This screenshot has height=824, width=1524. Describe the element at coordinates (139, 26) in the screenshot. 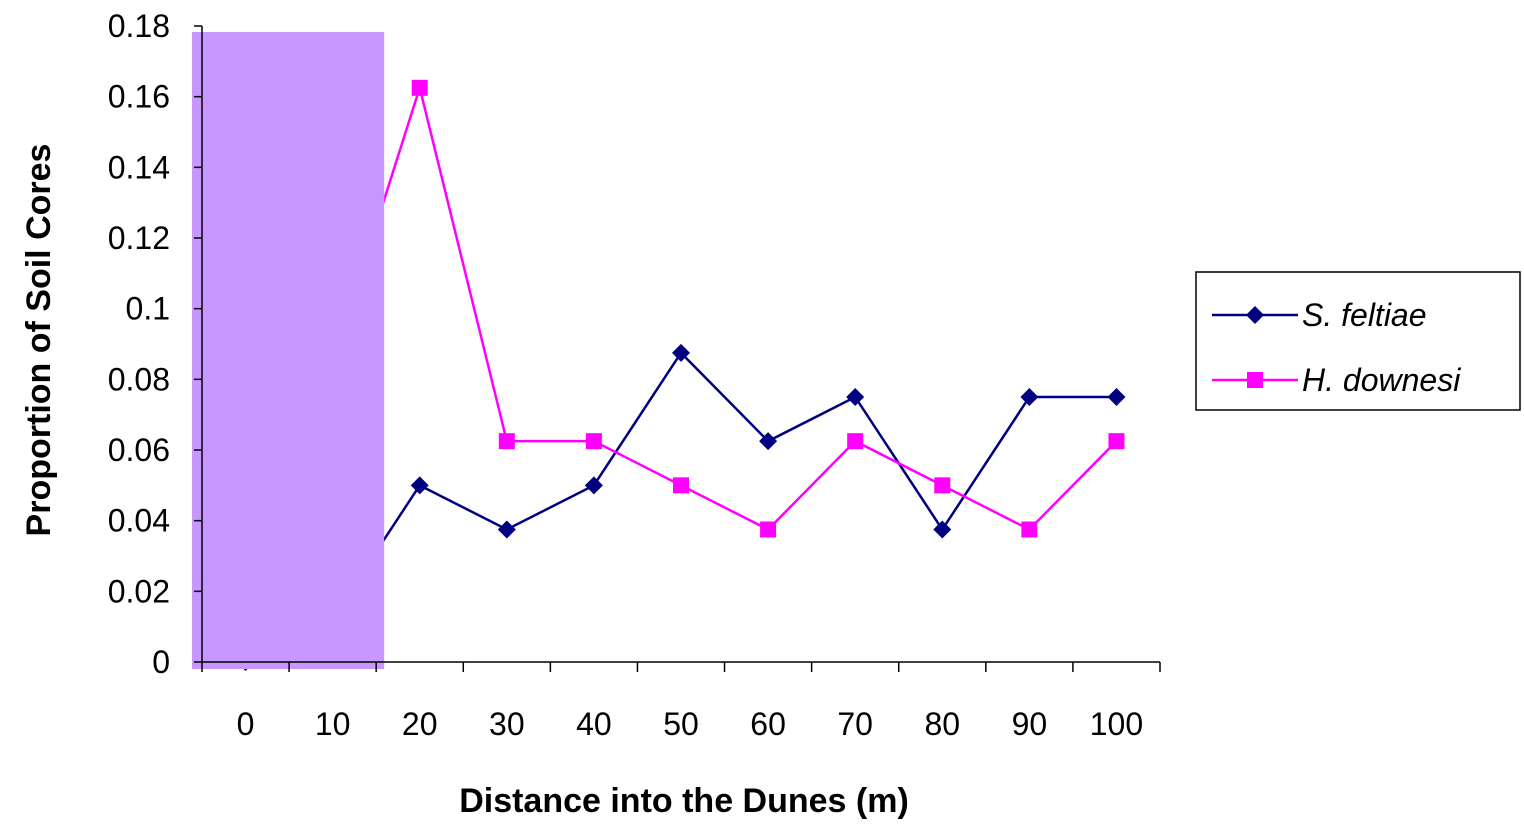

I see `y-tick-label-9: 0.18` at that location.